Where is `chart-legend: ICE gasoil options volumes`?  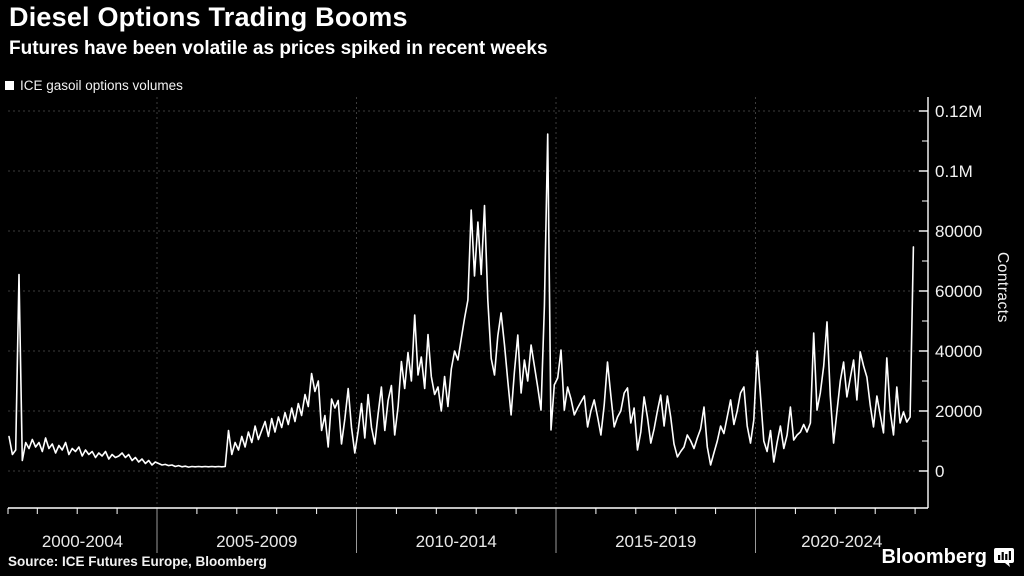
chart-legend: ICE gasoil options volumes is located at coordinates (94, 85).